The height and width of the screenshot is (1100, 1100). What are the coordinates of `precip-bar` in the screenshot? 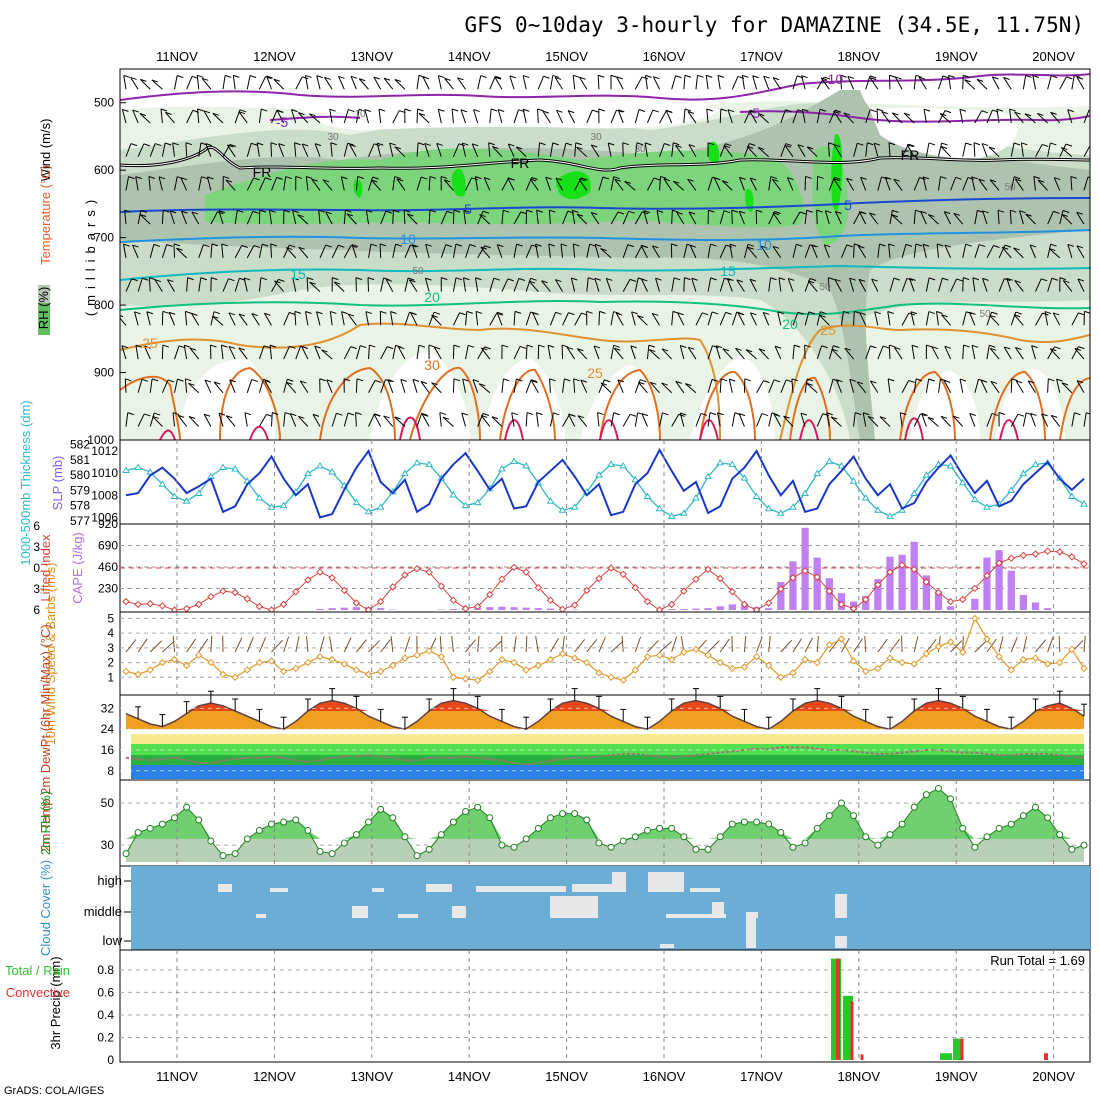 It's located at (852, 1030).